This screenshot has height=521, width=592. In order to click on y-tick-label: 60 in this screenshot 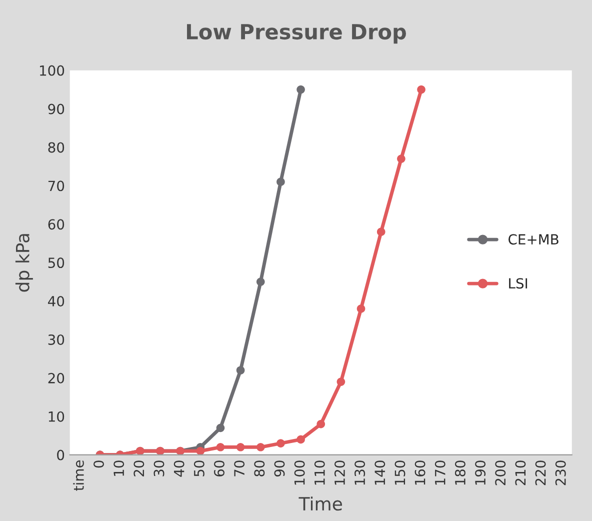, I will do `click(56, 224)`.